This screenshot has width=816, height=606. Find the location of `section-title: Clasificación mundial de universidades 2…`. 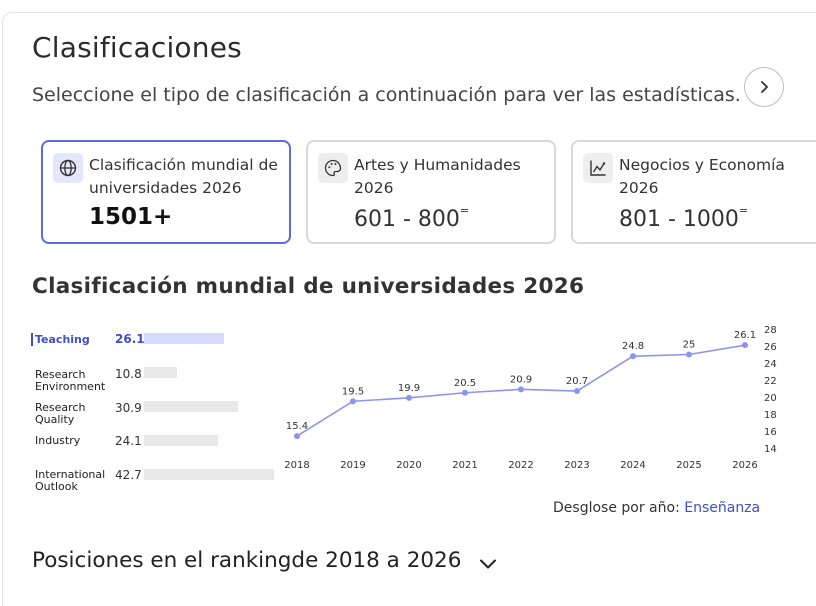

section-title: Clasificación mundial de universidades 2… is located at coordinates (308, 286).